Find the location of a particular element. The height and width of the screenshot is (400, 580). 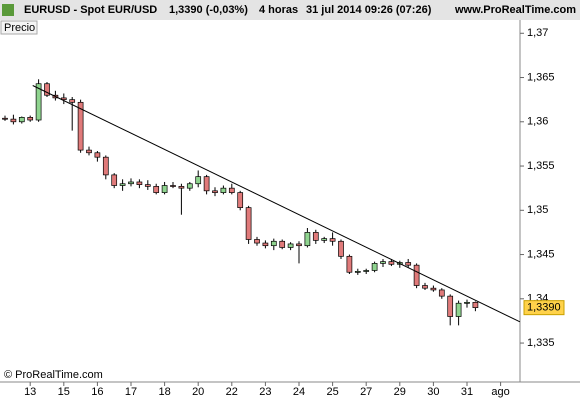

panel-label-box is located at coordinates (19, 27).